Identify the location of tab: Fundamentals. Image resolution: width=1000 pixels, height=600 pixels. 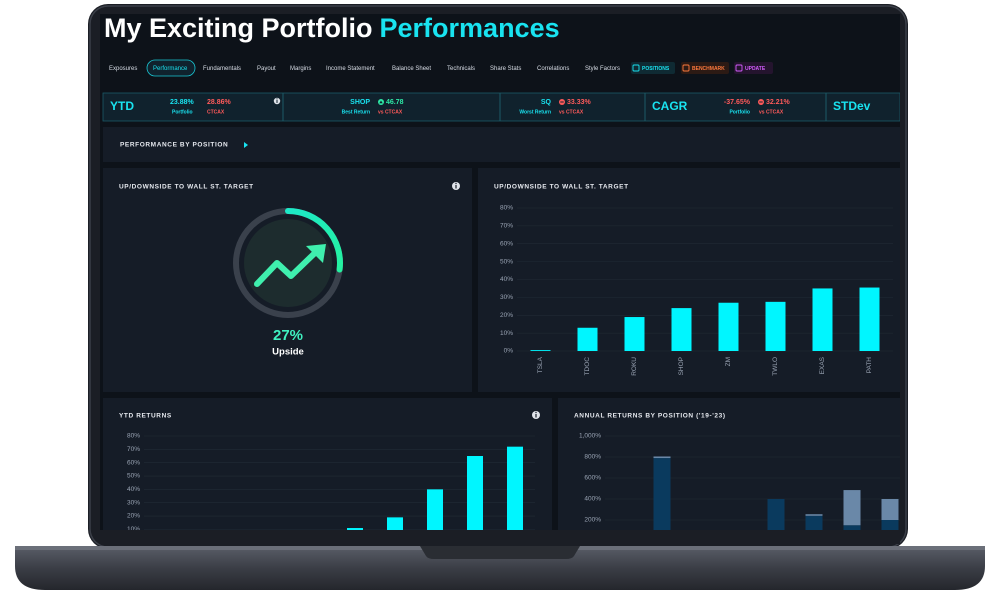
(222, 69).